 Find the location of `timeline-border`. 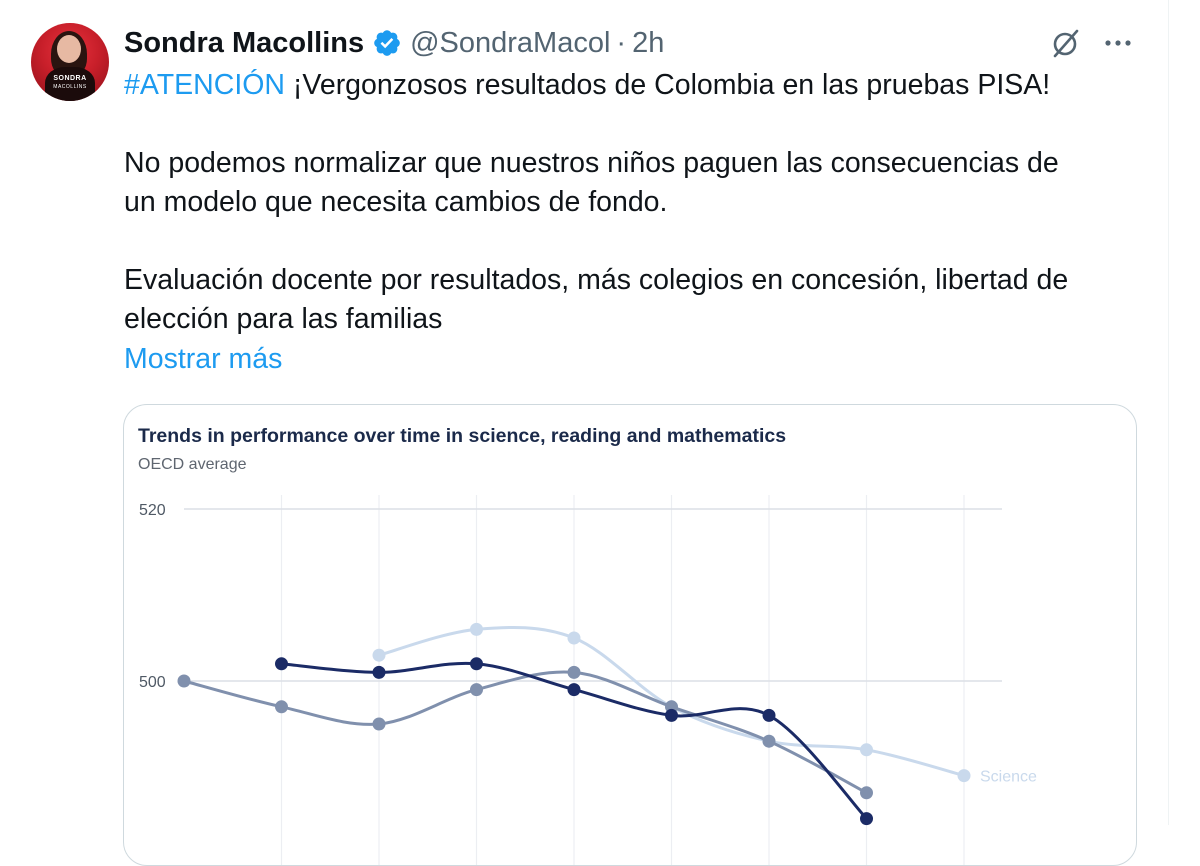

timeline-border is located at coordinates (1168, 412).